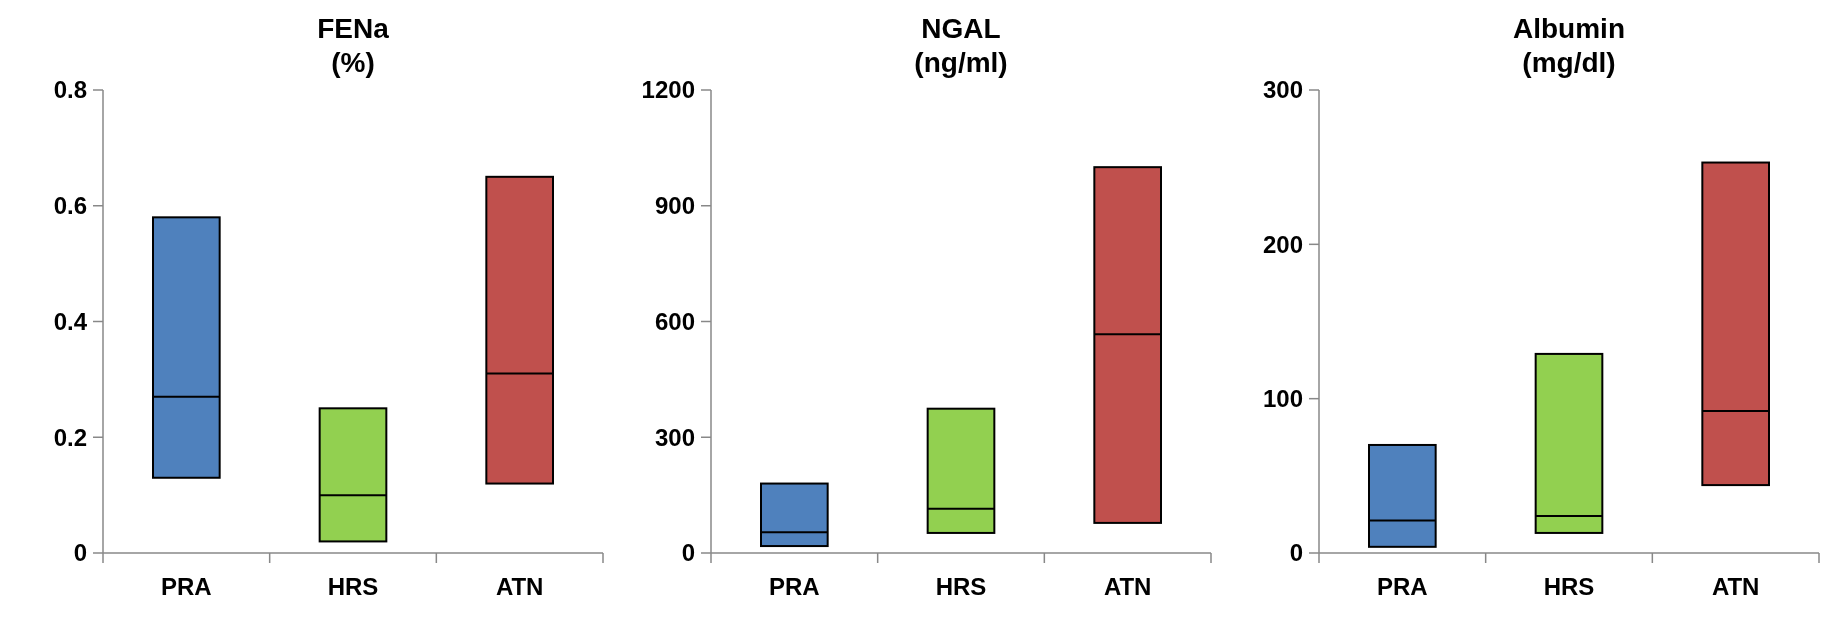  Describe the element at coordinates (70, 321) in the screenshot. I see `y-tick-label: 0.4` at that location.